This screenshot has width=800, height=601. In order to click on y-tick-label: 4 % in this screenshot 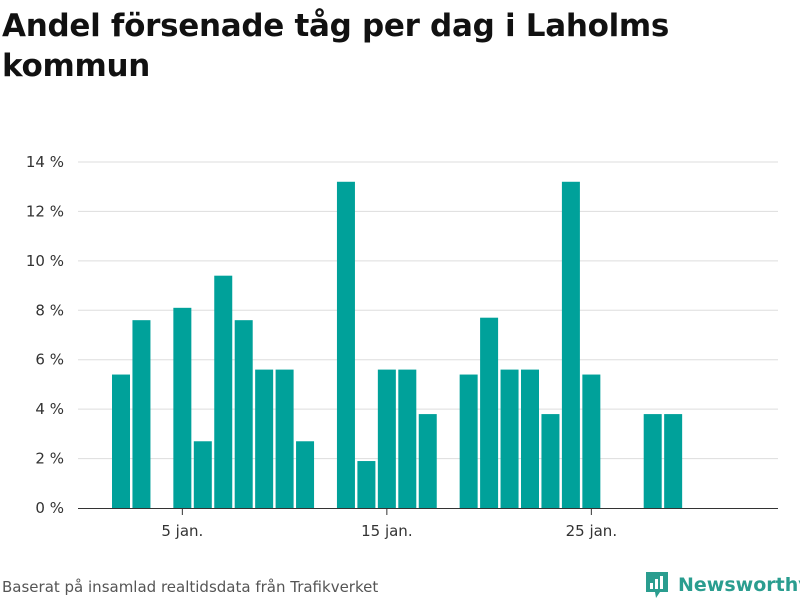, I will do `click(49, 409)`.